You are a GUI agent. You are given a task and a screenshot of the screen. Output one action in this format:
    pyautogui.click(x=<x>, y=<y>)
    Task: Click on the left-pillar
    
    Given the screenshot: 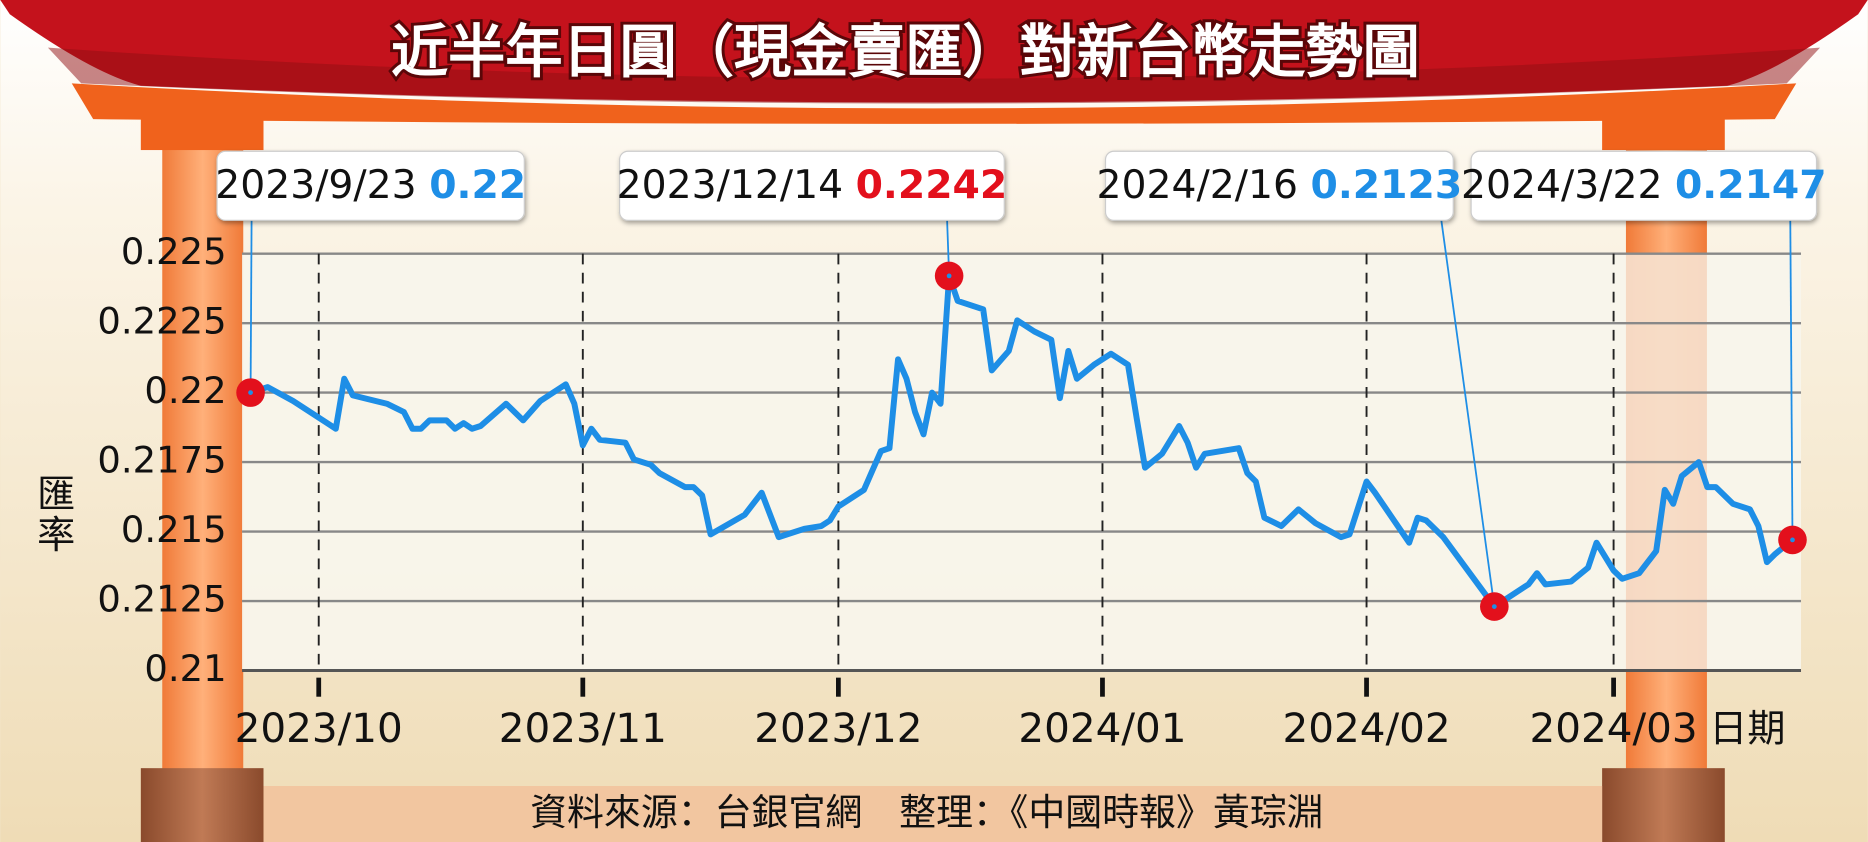 What is the action you would take?
    pyautogui.click(x=203, y=477)
    